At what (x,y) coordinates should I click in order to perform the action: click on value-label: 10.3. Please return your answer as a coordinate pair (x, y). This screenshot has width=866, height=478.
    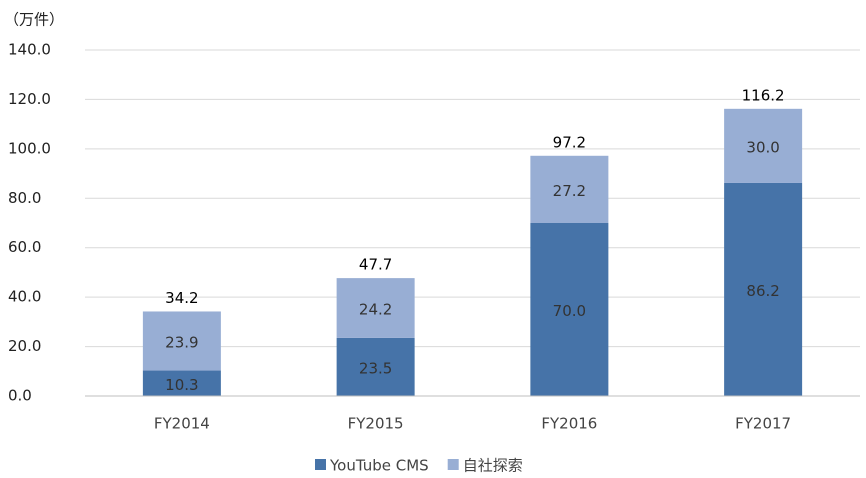
    Looking at the image, I should click on (181, 385).